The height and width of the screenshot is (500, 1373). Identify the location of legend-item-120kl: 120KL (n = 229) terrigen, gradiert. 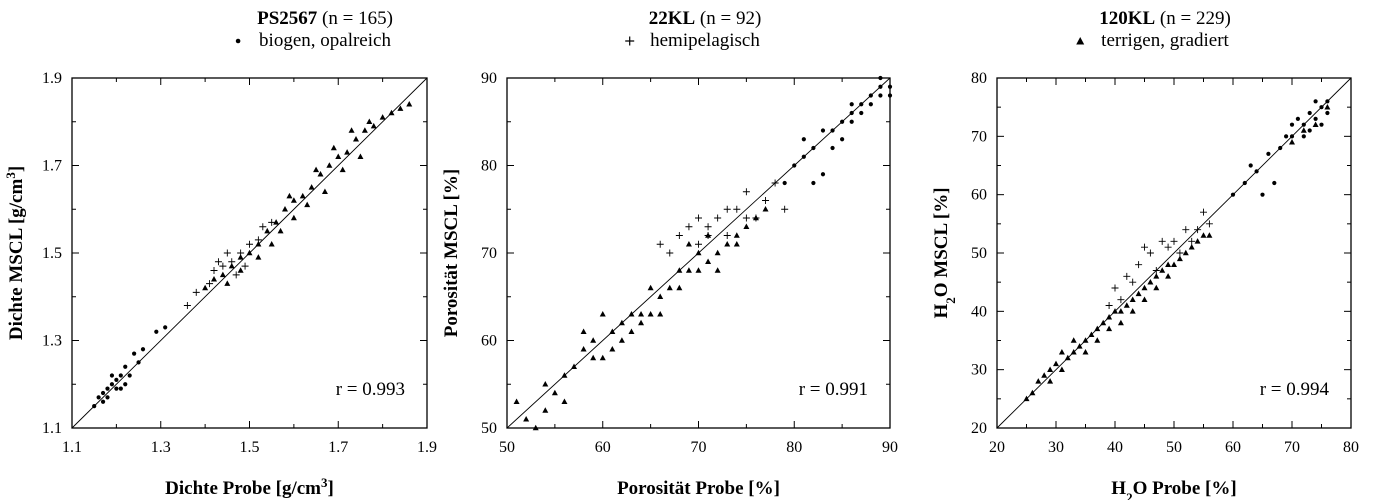
(1186, 30).